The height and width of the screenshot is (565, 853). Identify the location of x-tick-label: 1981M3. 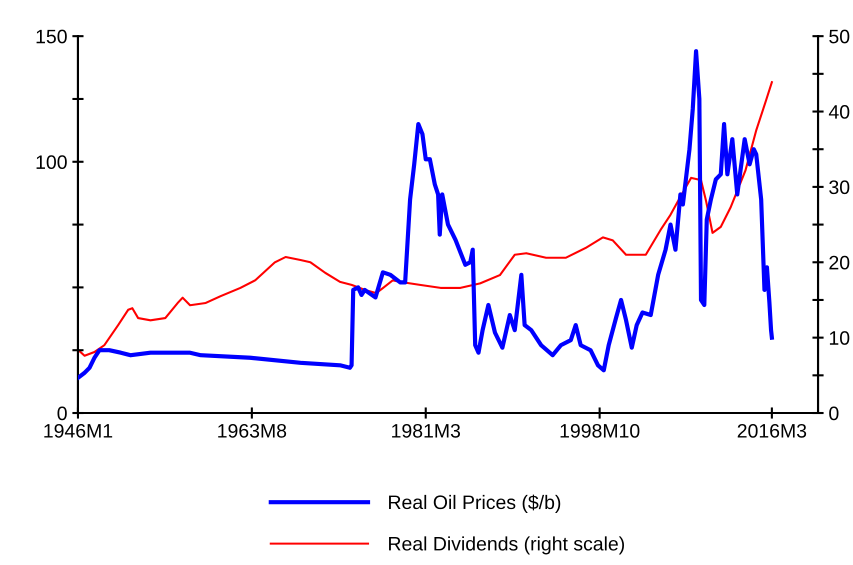
(426, 431).